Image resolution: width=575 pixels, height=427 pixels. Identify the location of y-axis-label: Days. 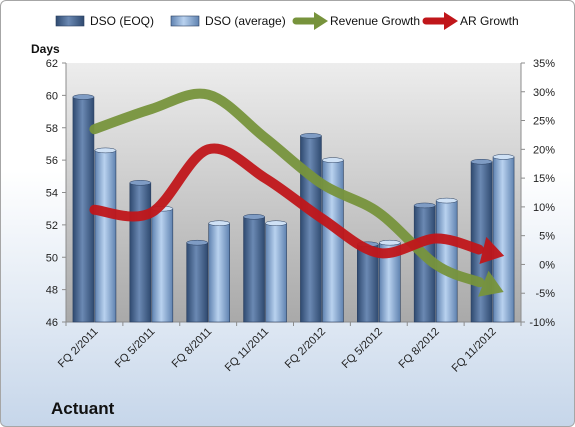
(45, 49).